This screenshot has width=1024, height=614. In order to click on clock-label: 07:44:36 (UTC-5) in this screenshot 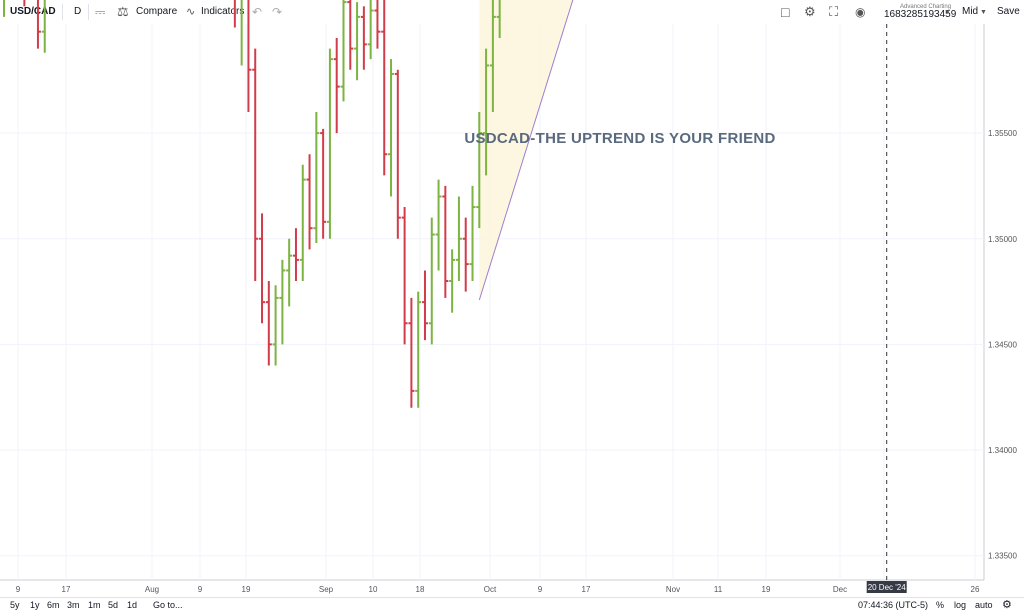, I will do `click(893, 605)`.